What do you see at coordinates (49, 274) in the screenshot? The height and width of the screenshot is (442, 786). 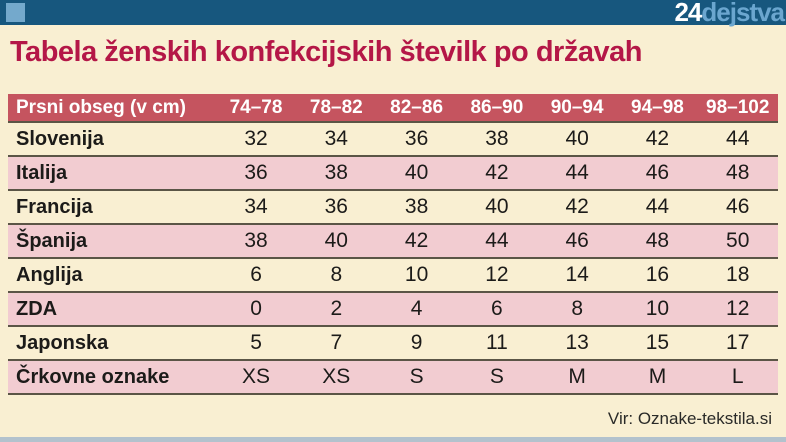 I see `row-label: Anglija` at bounding box center [49, 274].